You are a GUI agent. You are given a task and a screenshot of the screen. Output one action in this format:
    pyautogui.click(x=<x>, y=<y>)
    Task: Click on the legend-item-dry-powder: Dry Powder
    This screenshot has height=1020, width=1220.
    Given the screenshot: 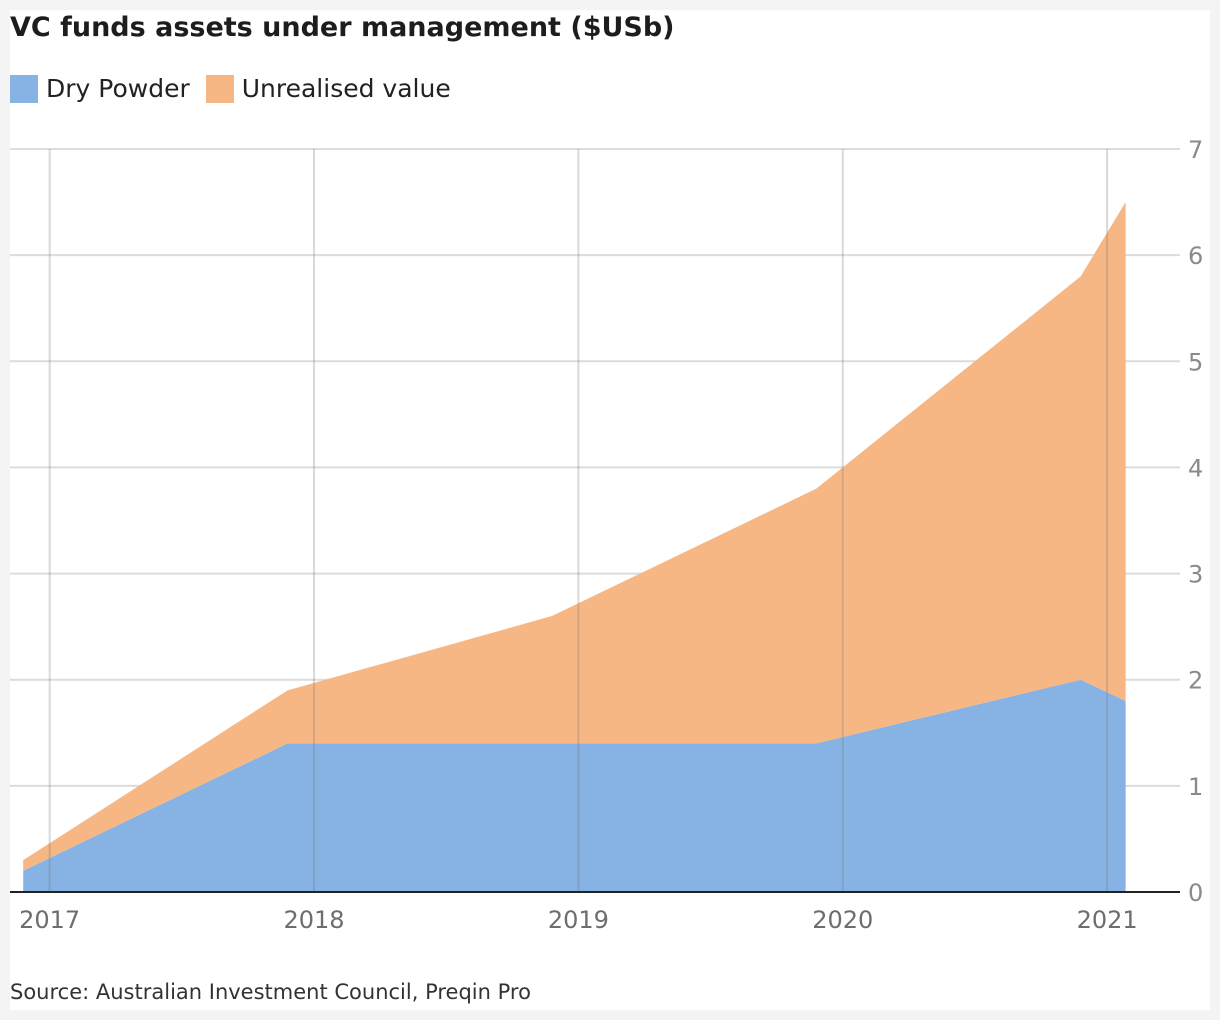 What is the action you would take?
    pyautogui.click(x=100, y=88)
    